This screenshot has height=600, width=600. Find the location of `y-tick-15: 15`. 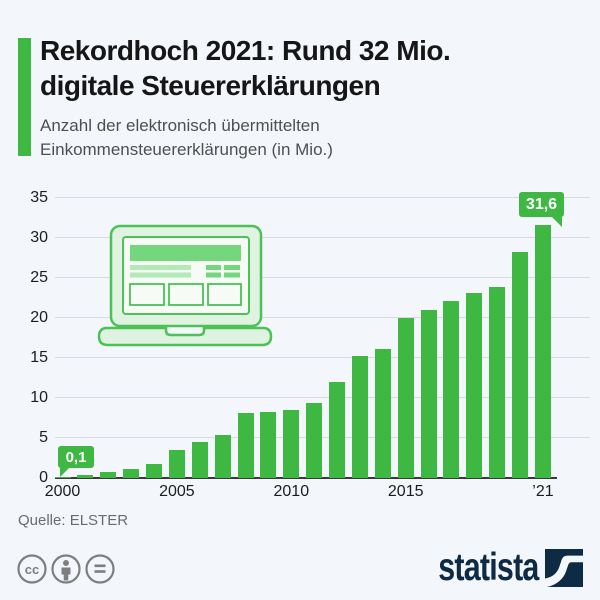

y-tick-15: 15 is located at coordinates (39, 357).